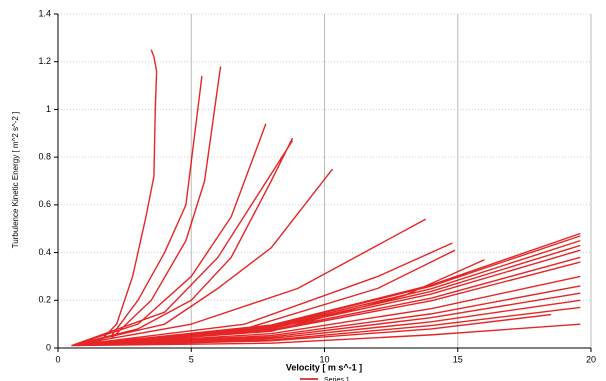  I want to click on x-tick-label: 15, so click(458, 359).